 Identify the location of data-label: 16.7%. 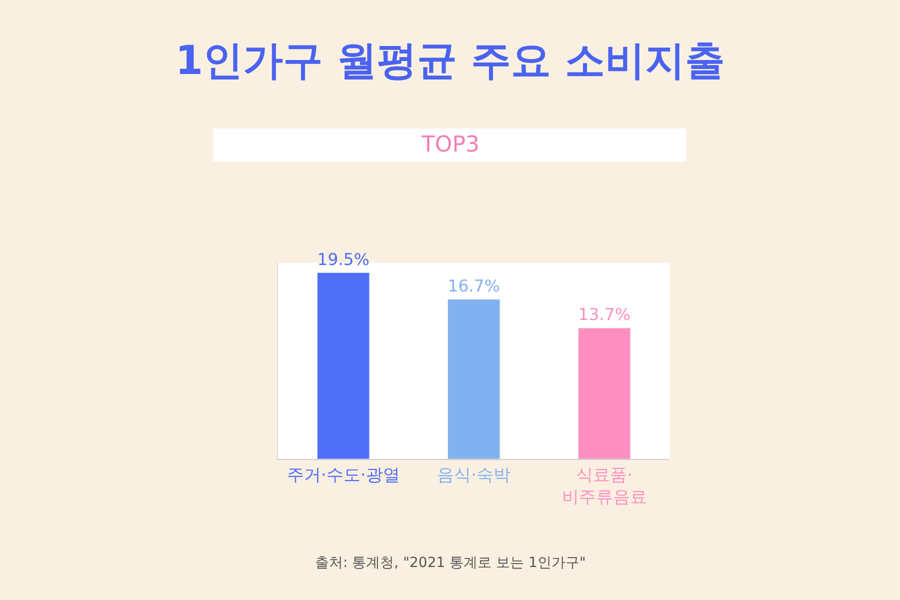
(474, 286).